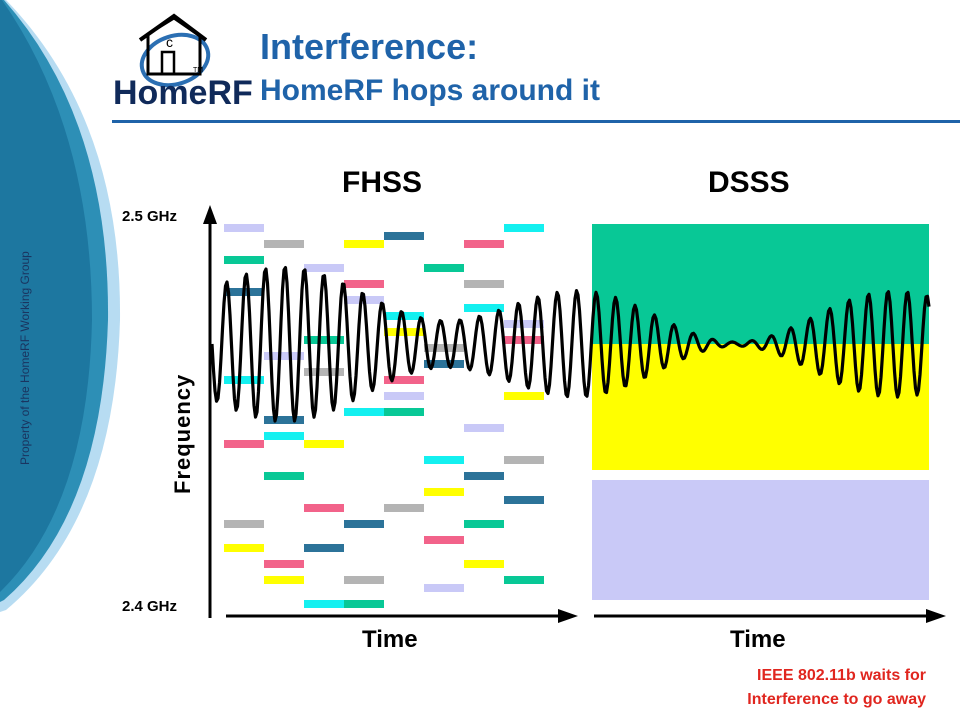 This screenshot has height=720, width=960. I want to click on y-bottom-label: 2.4 GHz, so click(150, 606).